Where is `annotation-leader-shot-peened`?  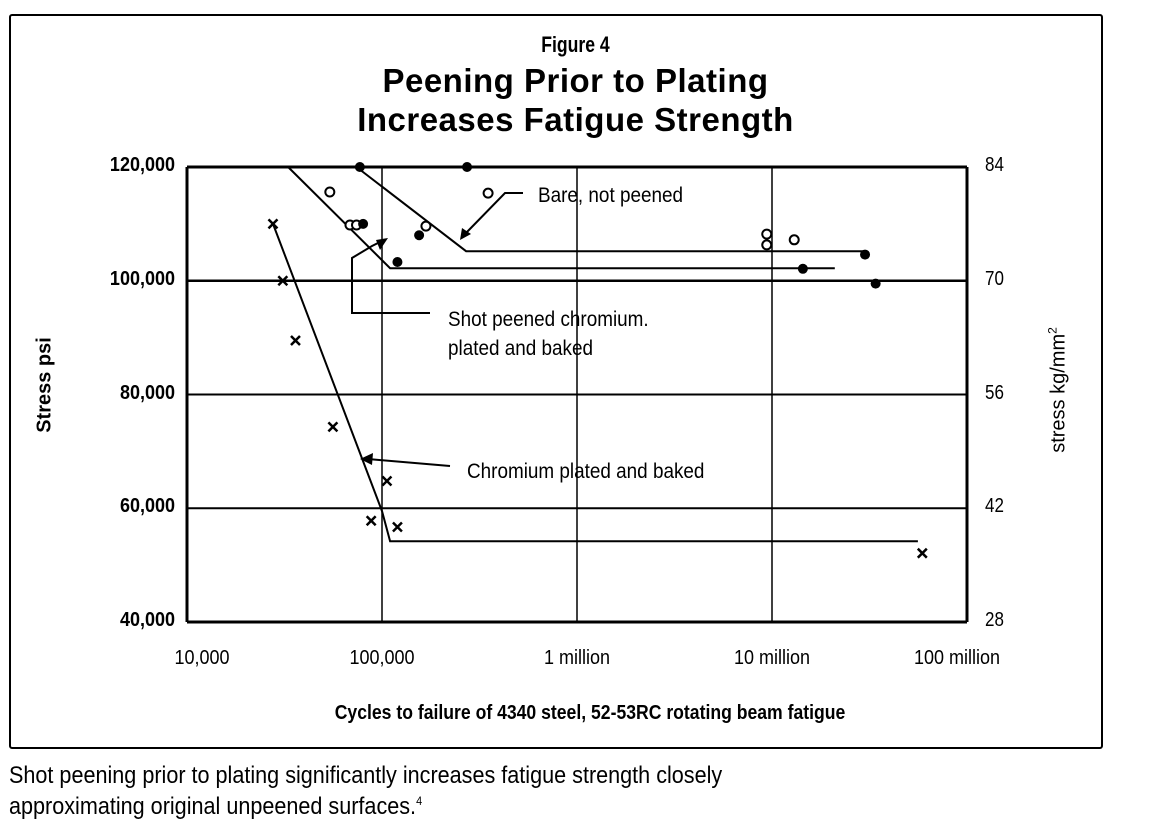 annotation-leader-shot-peened is located at coordinates (390, 276).